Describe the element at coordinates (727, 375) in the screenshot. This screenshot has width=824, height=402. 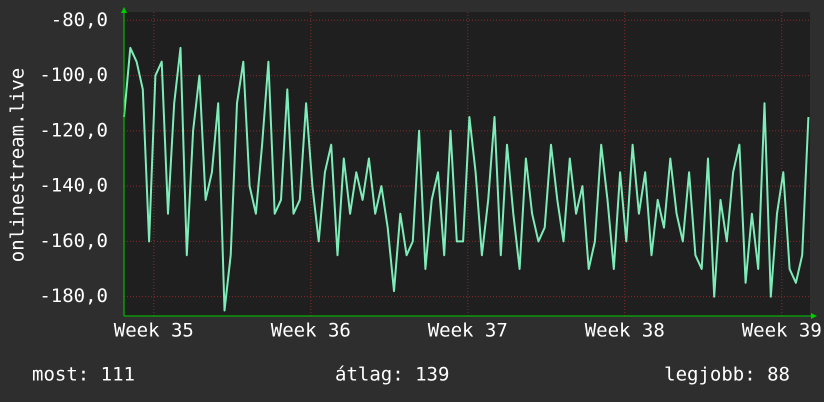
I see `stat-best: legjobb: 88` at that location.